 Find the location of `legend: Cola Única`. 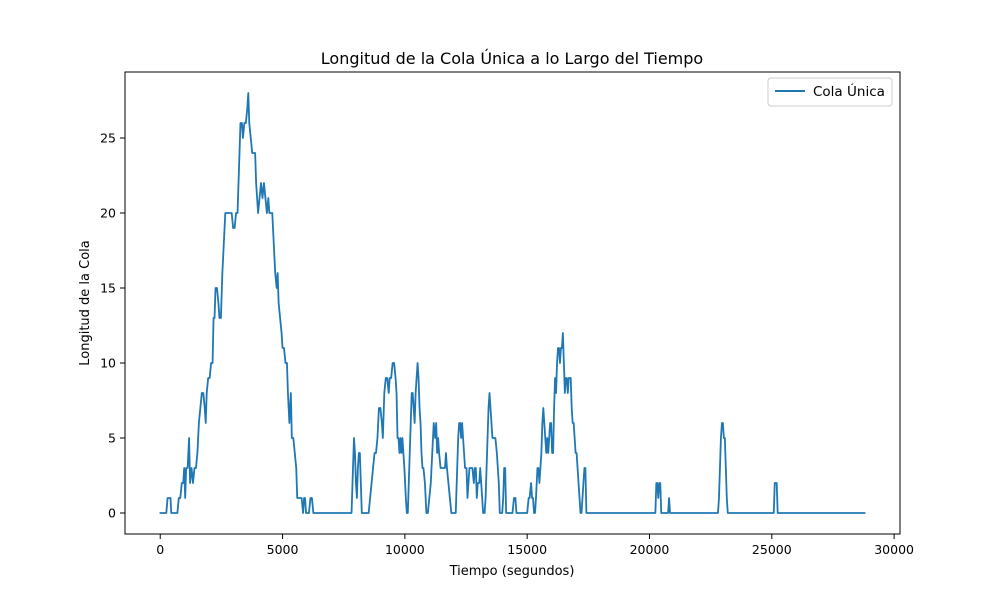

legend: Cola Única is located at coordinates (830, 92).